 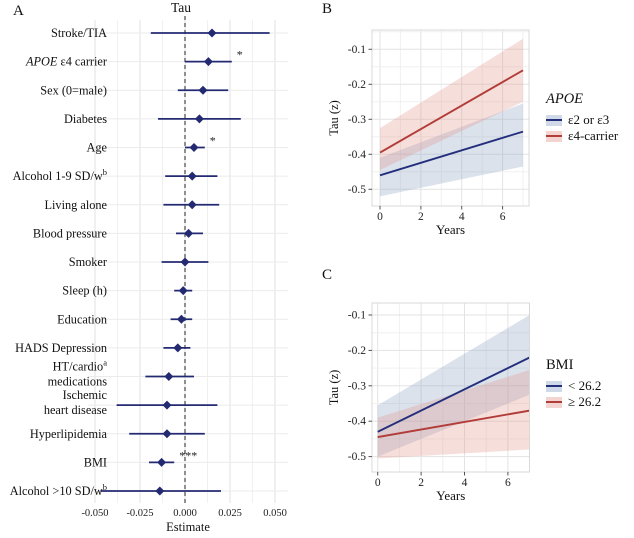 I want to click on x-axis-title: Years, so click(x=450, y=229).